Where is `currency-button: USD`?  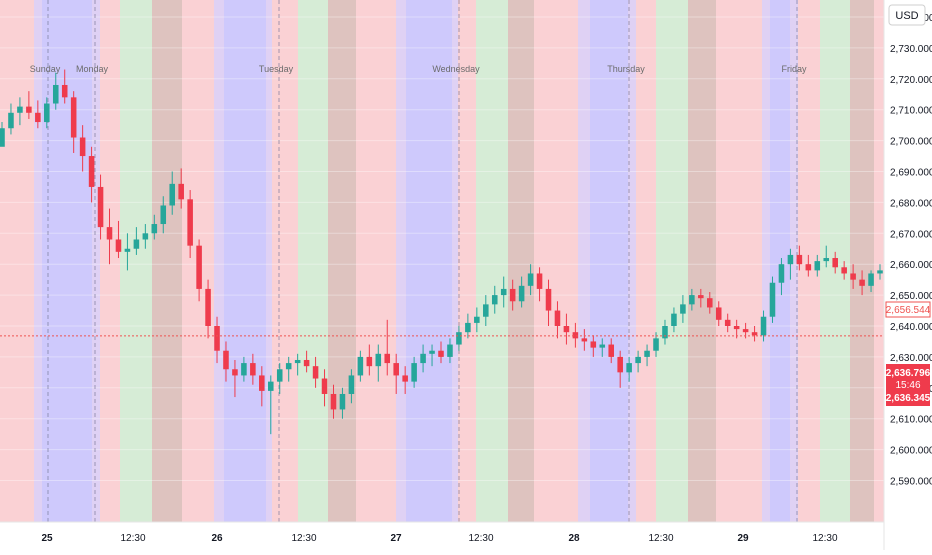
currency-button: USD is located at coordinates (907, 15).